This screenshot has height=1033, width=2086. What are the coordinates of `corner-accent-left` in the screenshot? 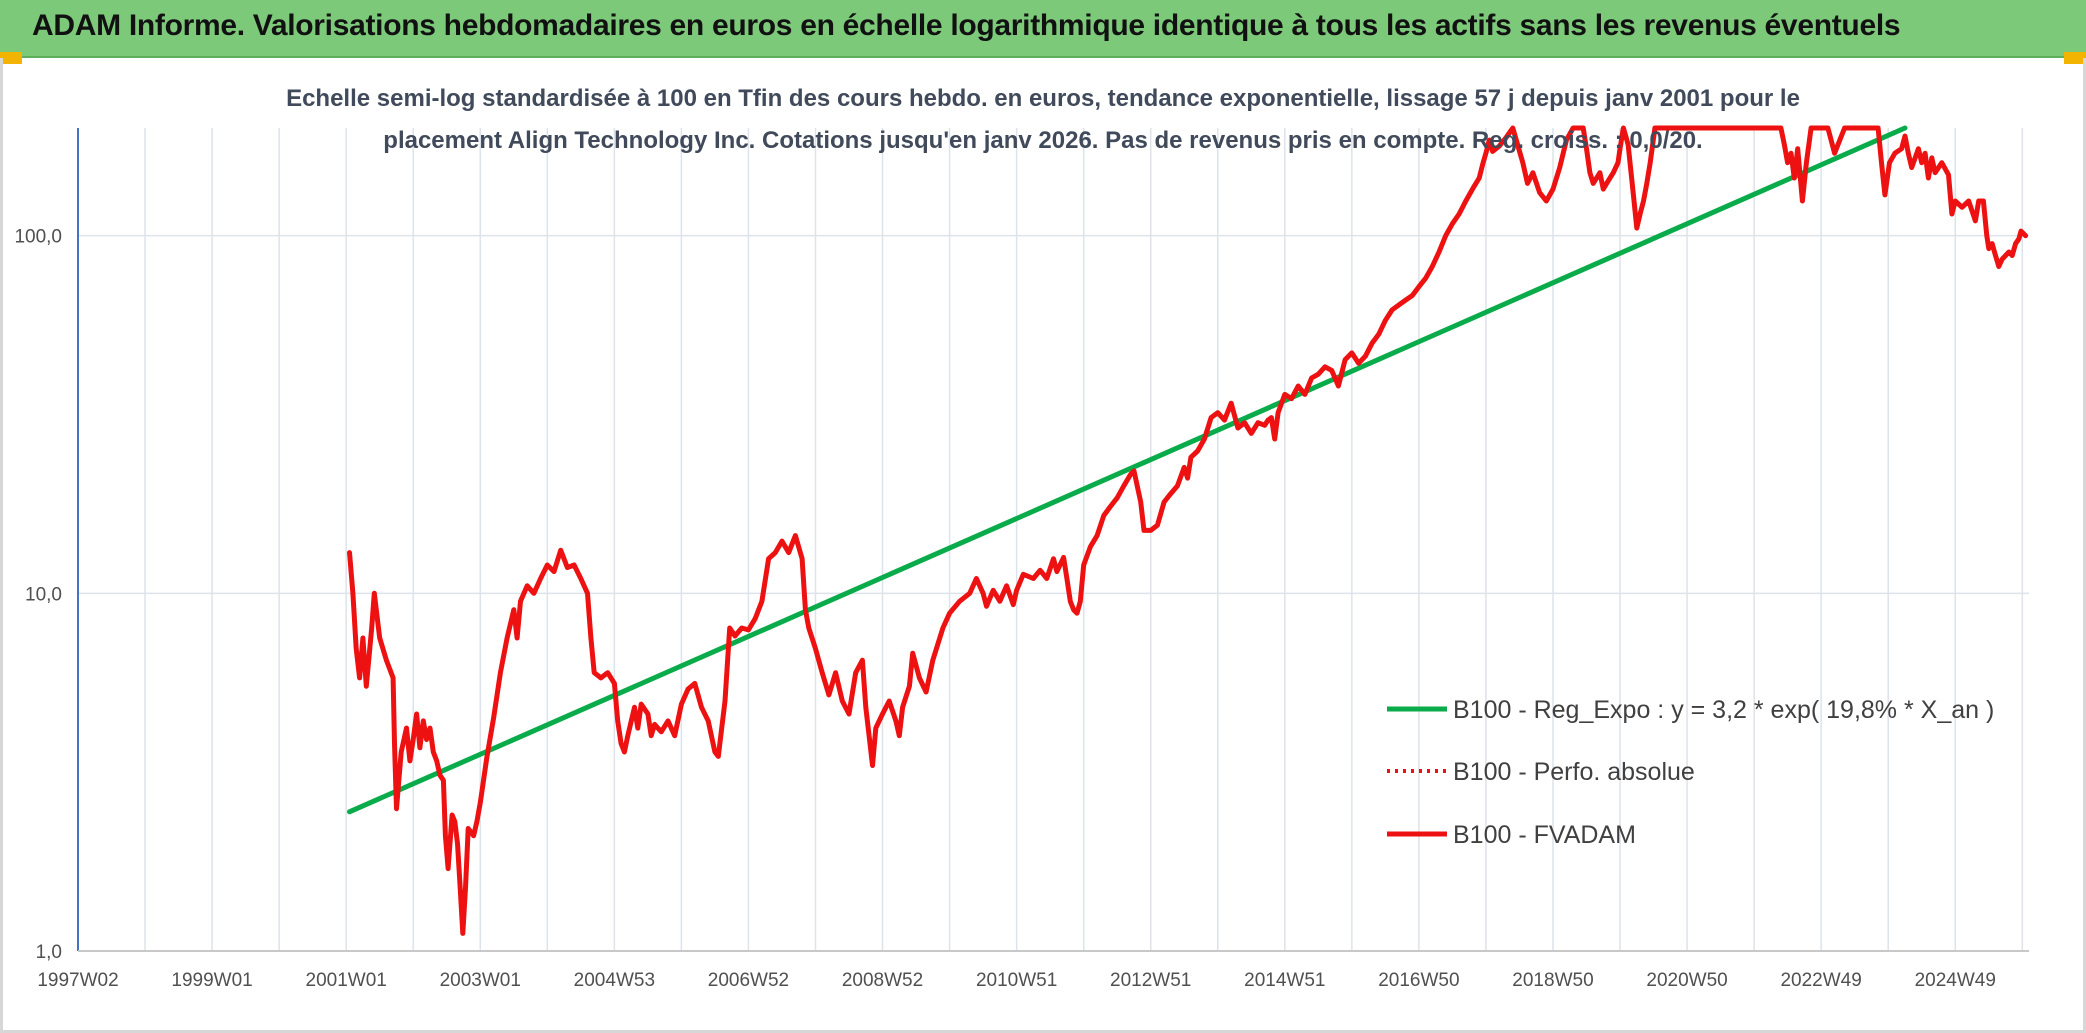 It's located at (11, 58).